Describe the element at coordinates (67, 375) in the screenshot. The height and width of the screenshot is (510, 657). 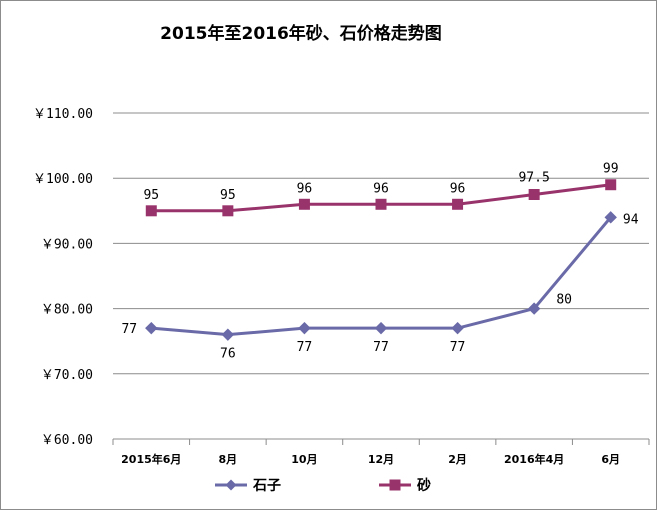
I see `y-tick-label: ￥70.00` at that location.